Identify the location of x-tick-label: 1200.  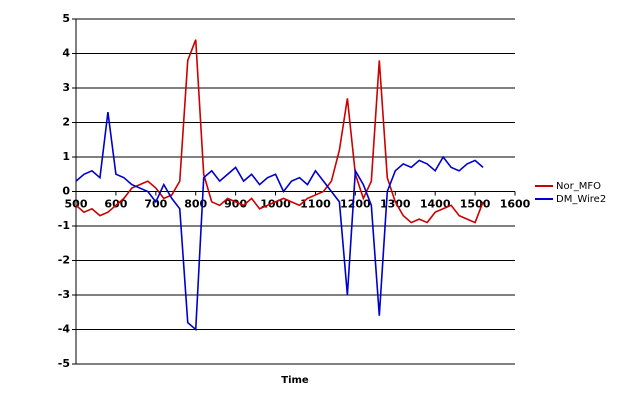
(355, 204).